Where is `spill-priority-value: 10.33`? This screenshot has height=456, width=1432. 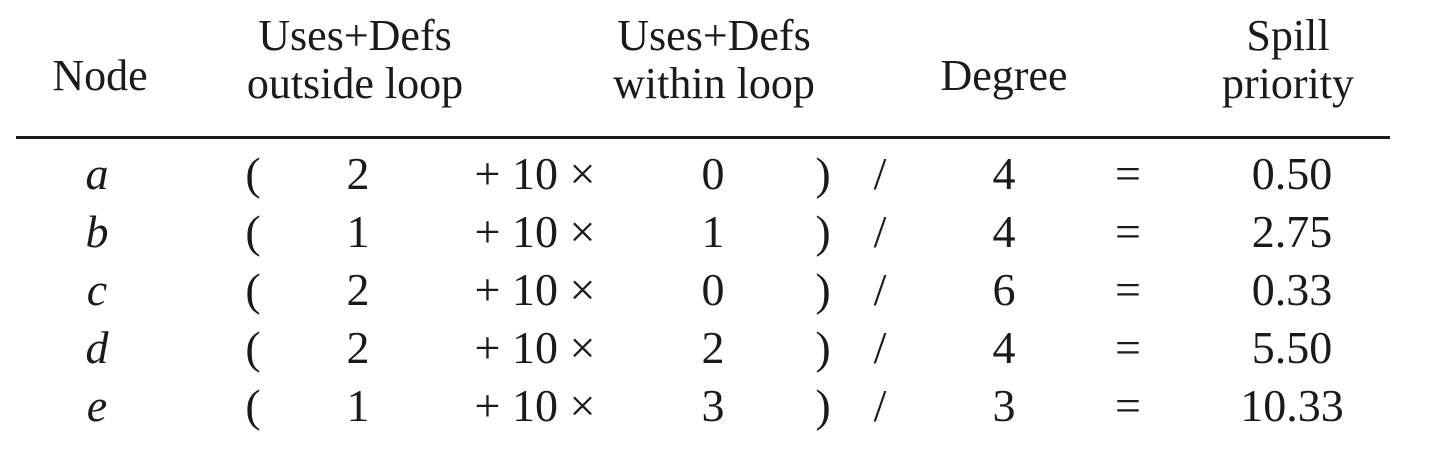
spill-priority-value: 10.33 is located at coordinates (1292, 405).